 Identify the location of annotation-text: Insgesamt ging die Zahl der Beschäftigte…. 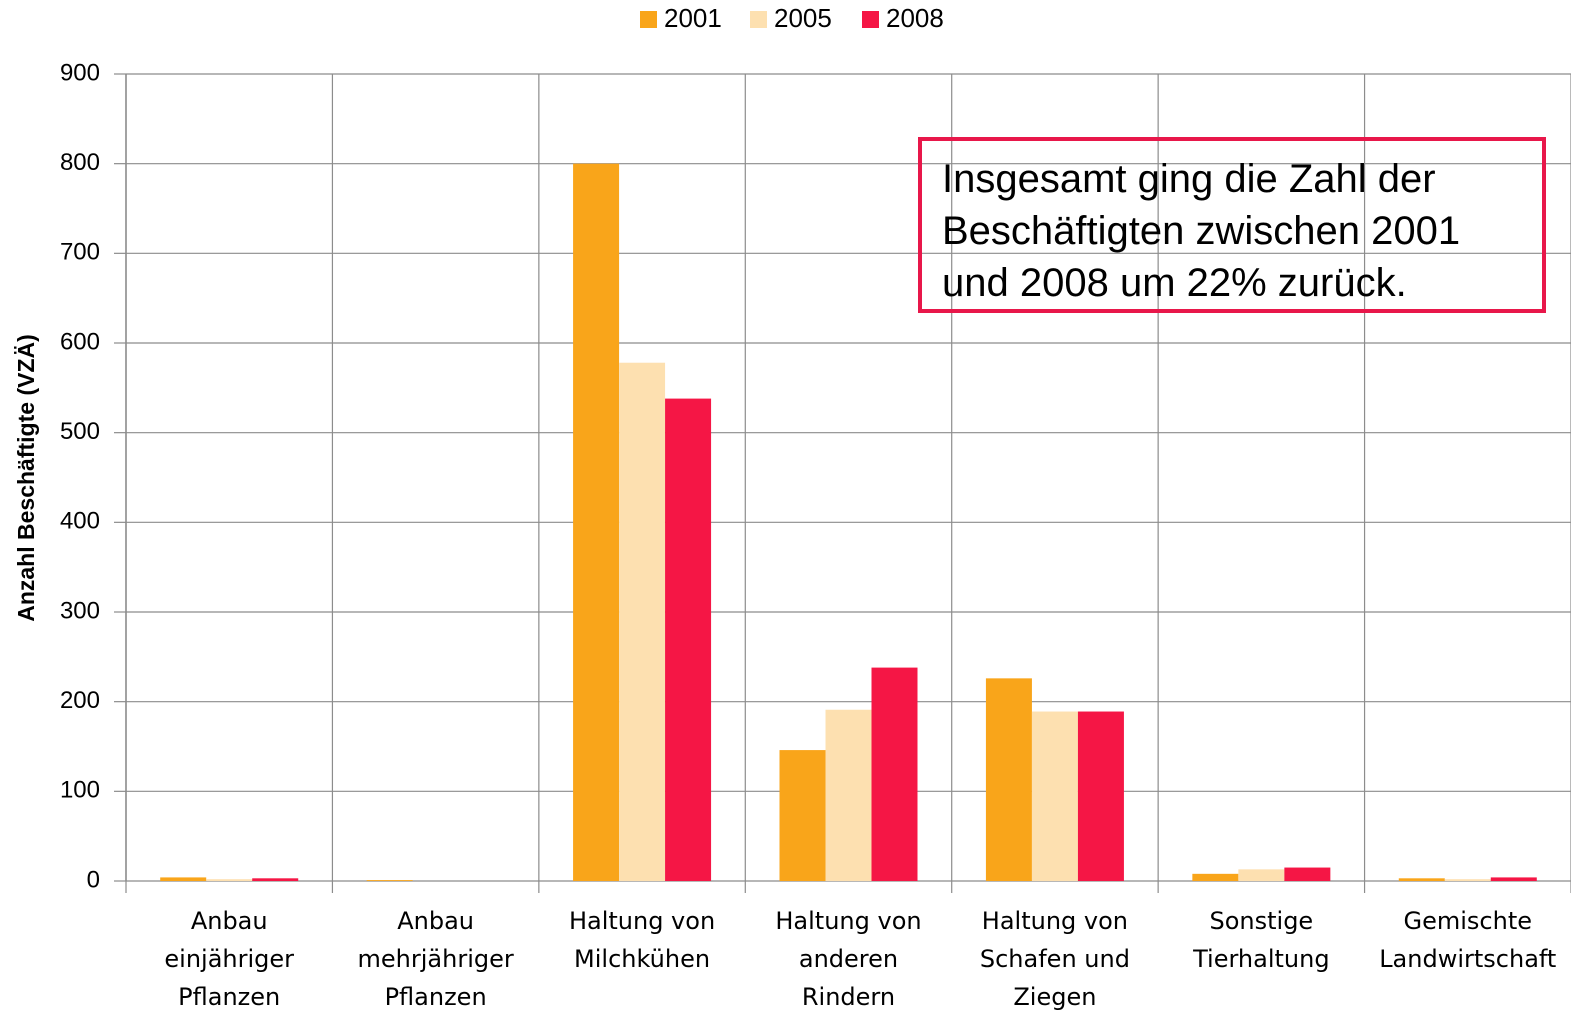
(1201, 231).